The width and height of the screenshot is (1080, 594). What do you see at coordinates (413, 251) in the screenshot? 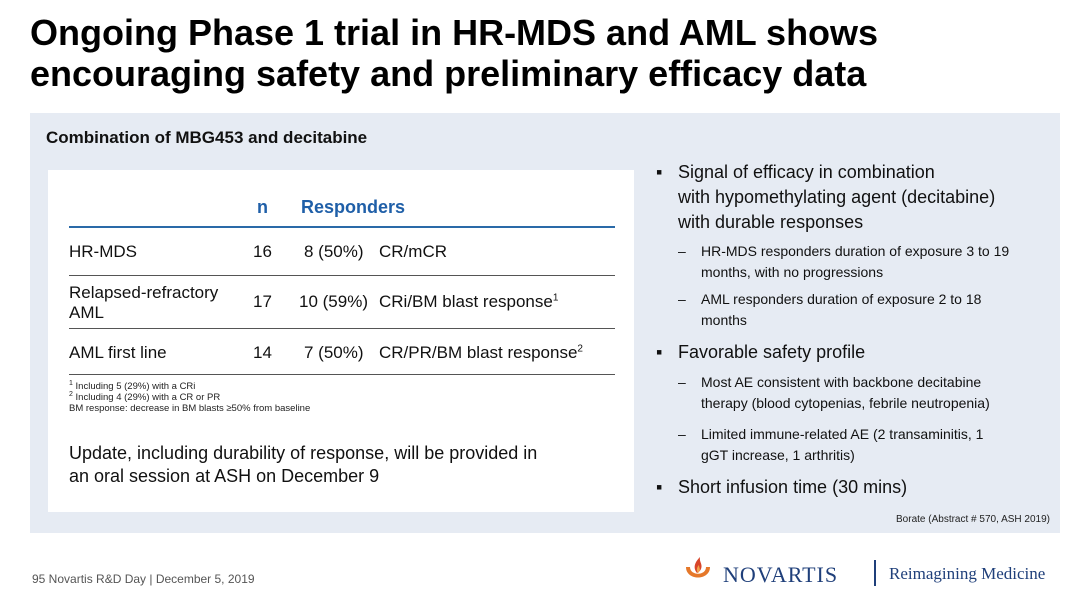
I see `row-response: CR/mCR` at bounding box center [413, 251].